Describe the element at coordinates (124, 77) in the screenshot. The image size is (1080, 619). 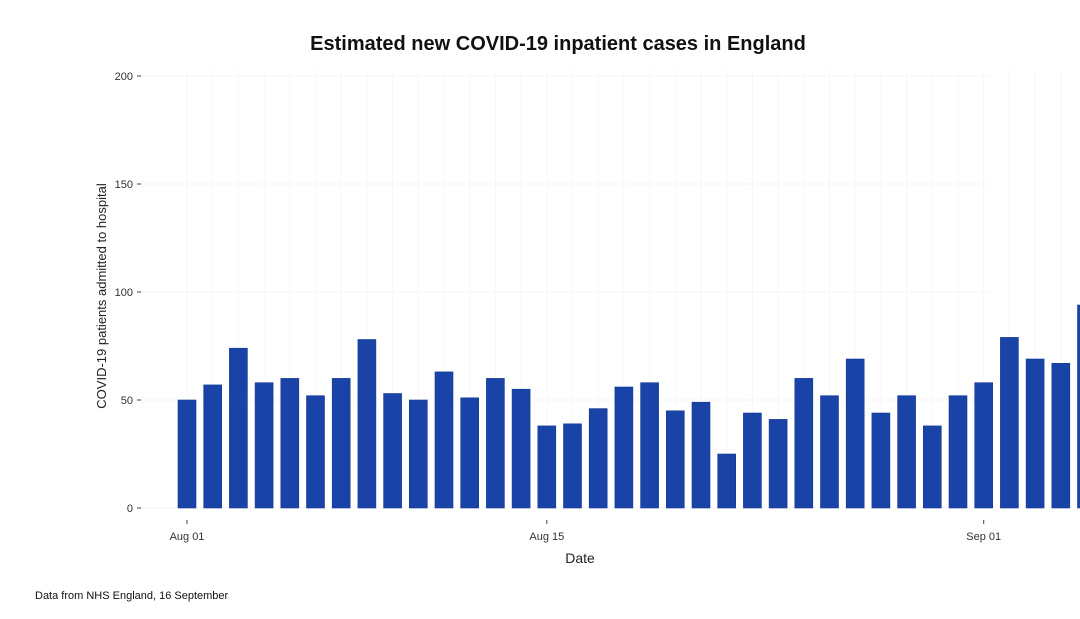
I see `y-tick-label: 200` at that location.